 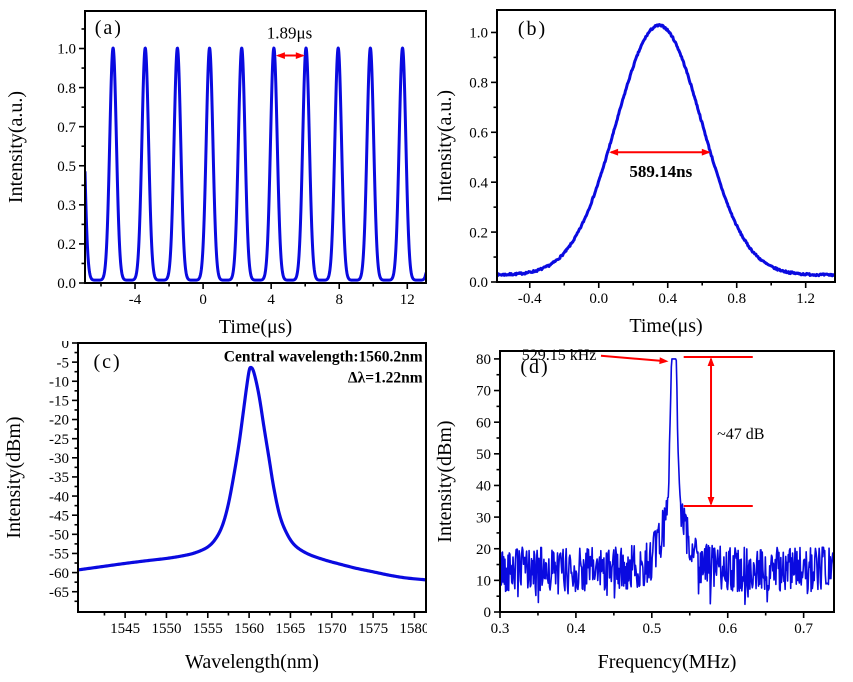 I want to click on x-axis-title-c: Wavelength(nm), so click(x=252, y=662).